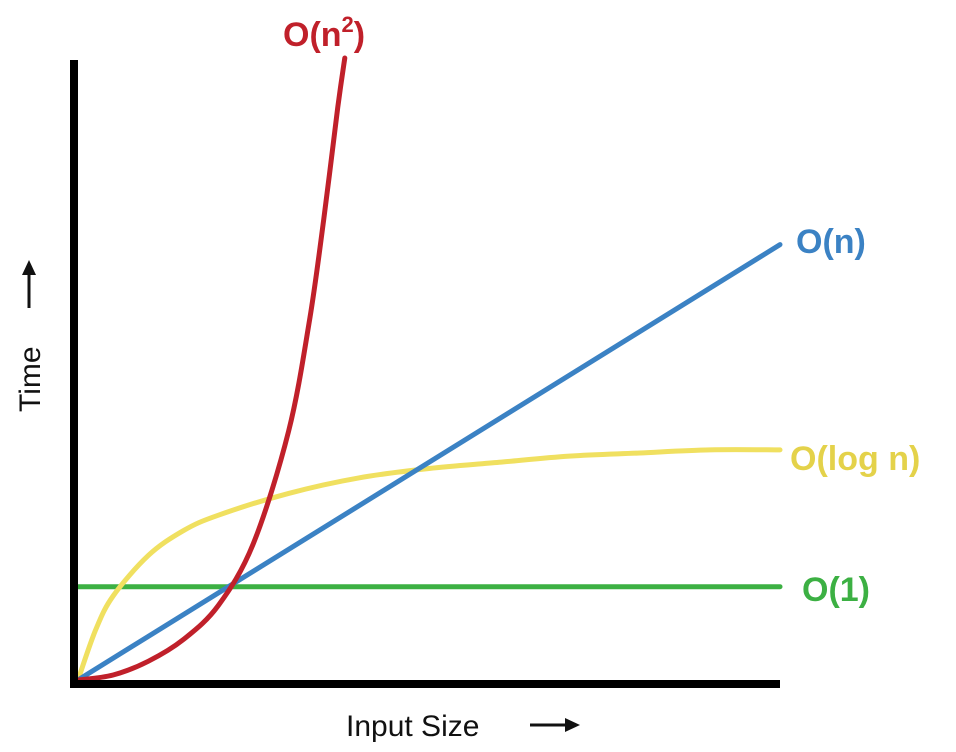 Image resolution: width=956 pixels, height=752 pixels. I want to click on x-axis-arrowhead-icon, so click(572, 725).